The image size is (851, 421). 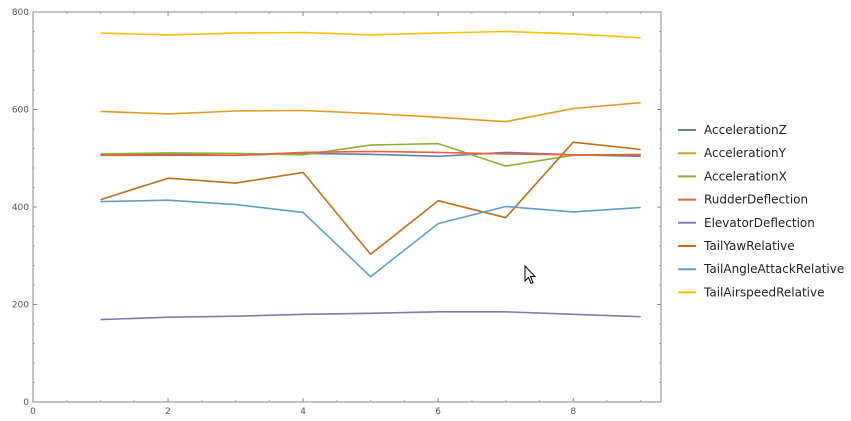 What do you see at coordinates (20, 111) in the screenshot?
I see `y-tick-label: 600` at bounding box center [20, 111].